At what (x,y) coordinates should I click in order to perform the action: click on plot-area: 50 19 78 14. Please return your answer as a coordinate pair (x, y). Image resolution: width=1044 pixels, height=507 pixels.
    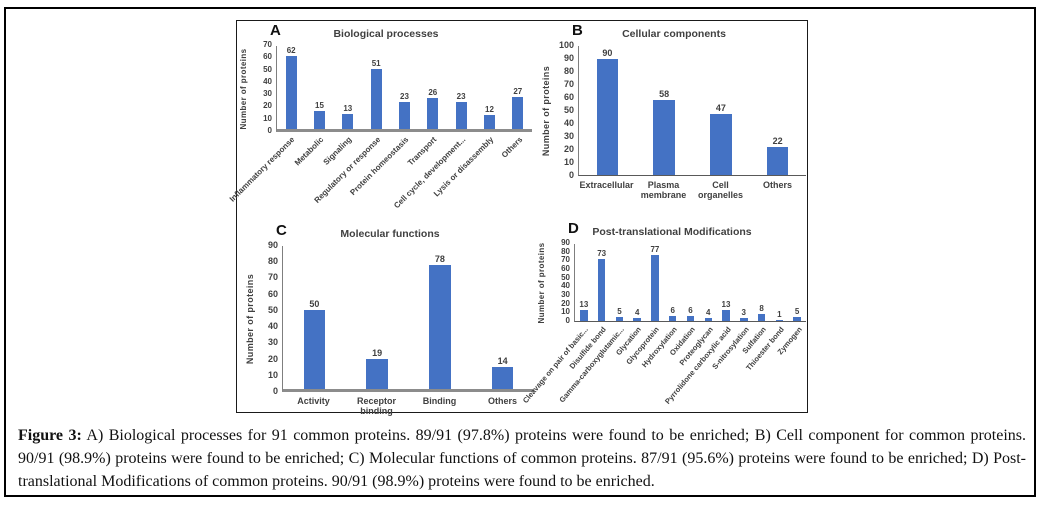
    Looking at the image, I should click on (408, 319).